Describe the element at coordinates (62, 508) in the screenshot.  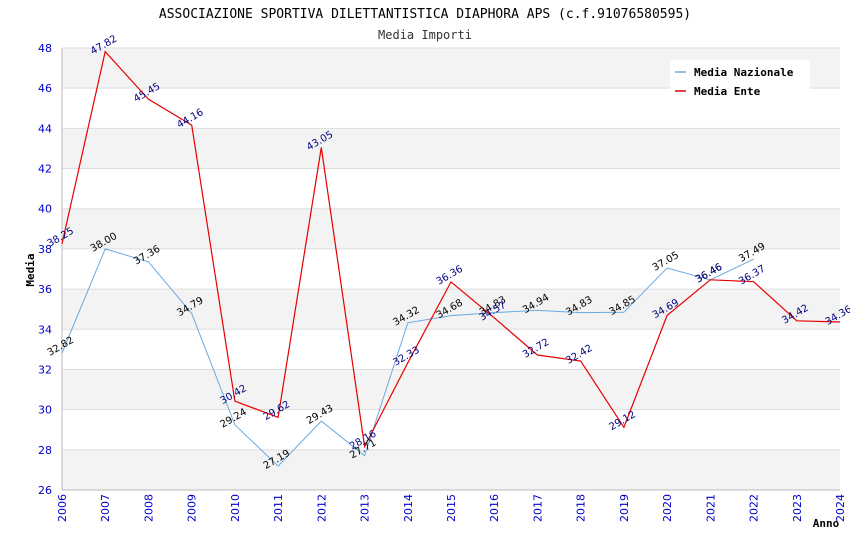
I see `x-tick-label: 2006` at that location.